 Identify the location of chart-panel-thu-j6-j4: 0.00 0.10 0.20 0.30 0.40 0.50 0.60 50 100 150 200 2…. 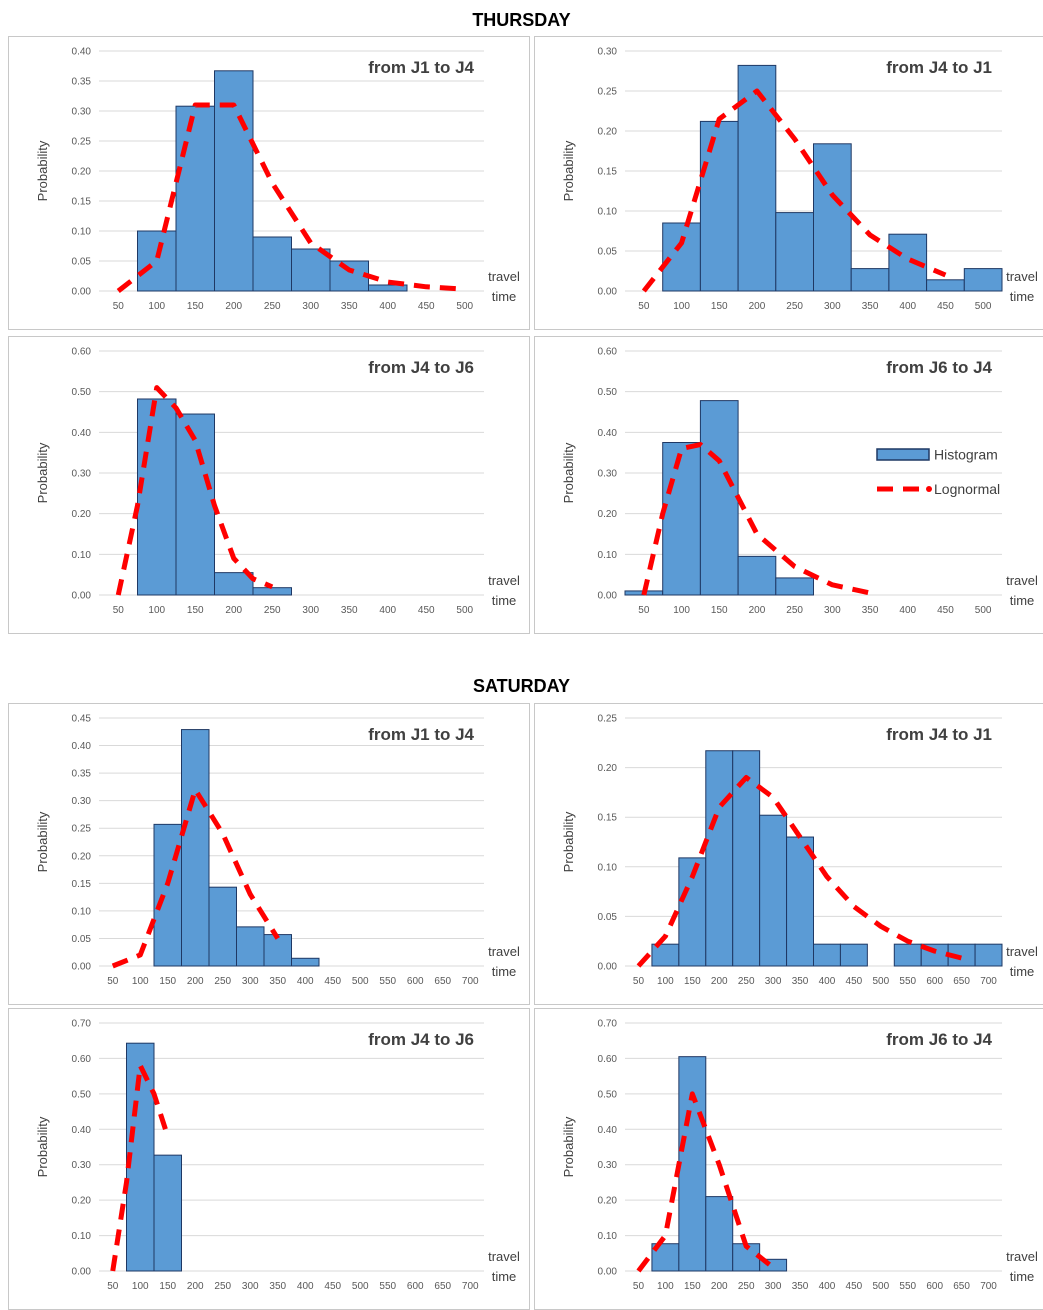
(788, 485).